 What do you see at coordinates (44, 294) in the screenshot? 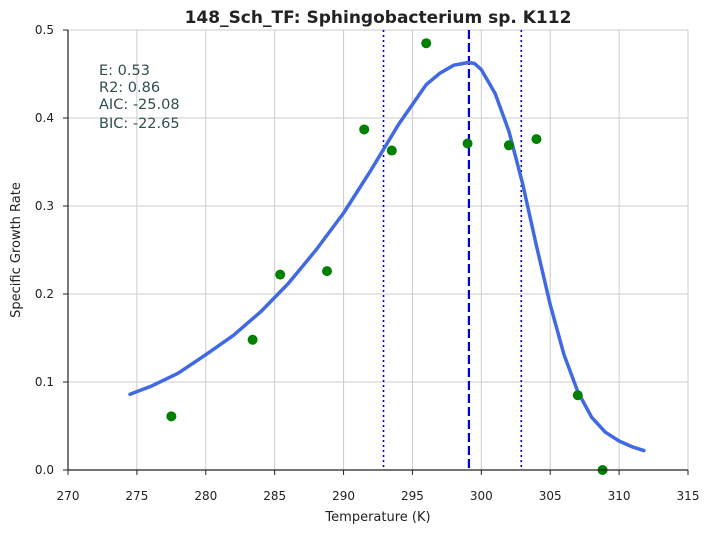
I see `y-tick-label: 0.2` at bounding box center [44, 294].